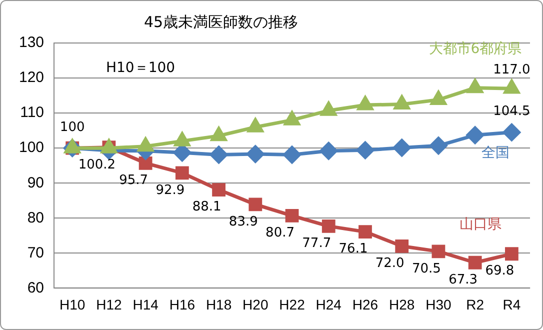 The height and width of the screenshot is (330, 543). I want to click on data-label: 76.1, so click(353, 249).